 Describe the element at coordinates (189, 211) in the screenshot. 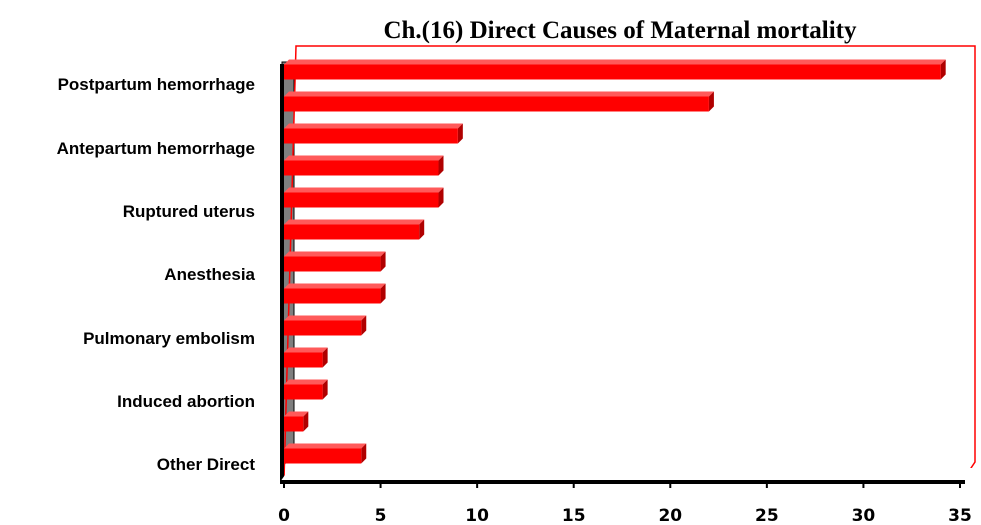

I see `category-label: Ruptured uterus` at that location.